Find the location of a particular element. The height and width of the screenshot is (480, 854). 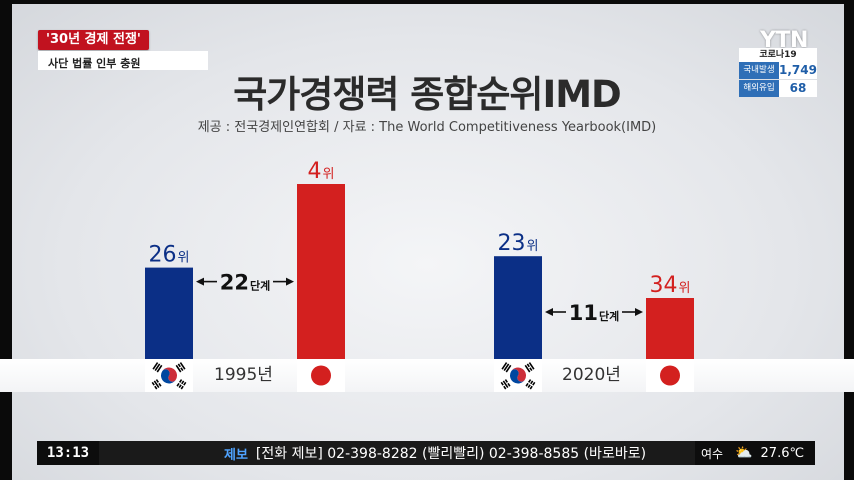

ticker-tag: 제보 is located at coordinates (236, 455).